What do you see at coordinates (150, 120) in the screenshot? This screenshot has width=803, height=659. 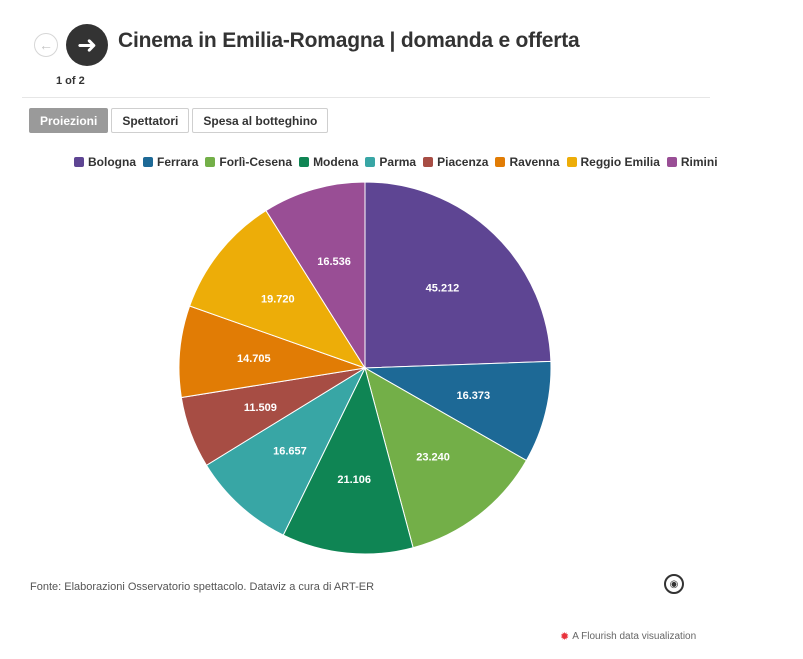 I see `tab-spettatori: Spettatori` at bounding box center [150, 120].